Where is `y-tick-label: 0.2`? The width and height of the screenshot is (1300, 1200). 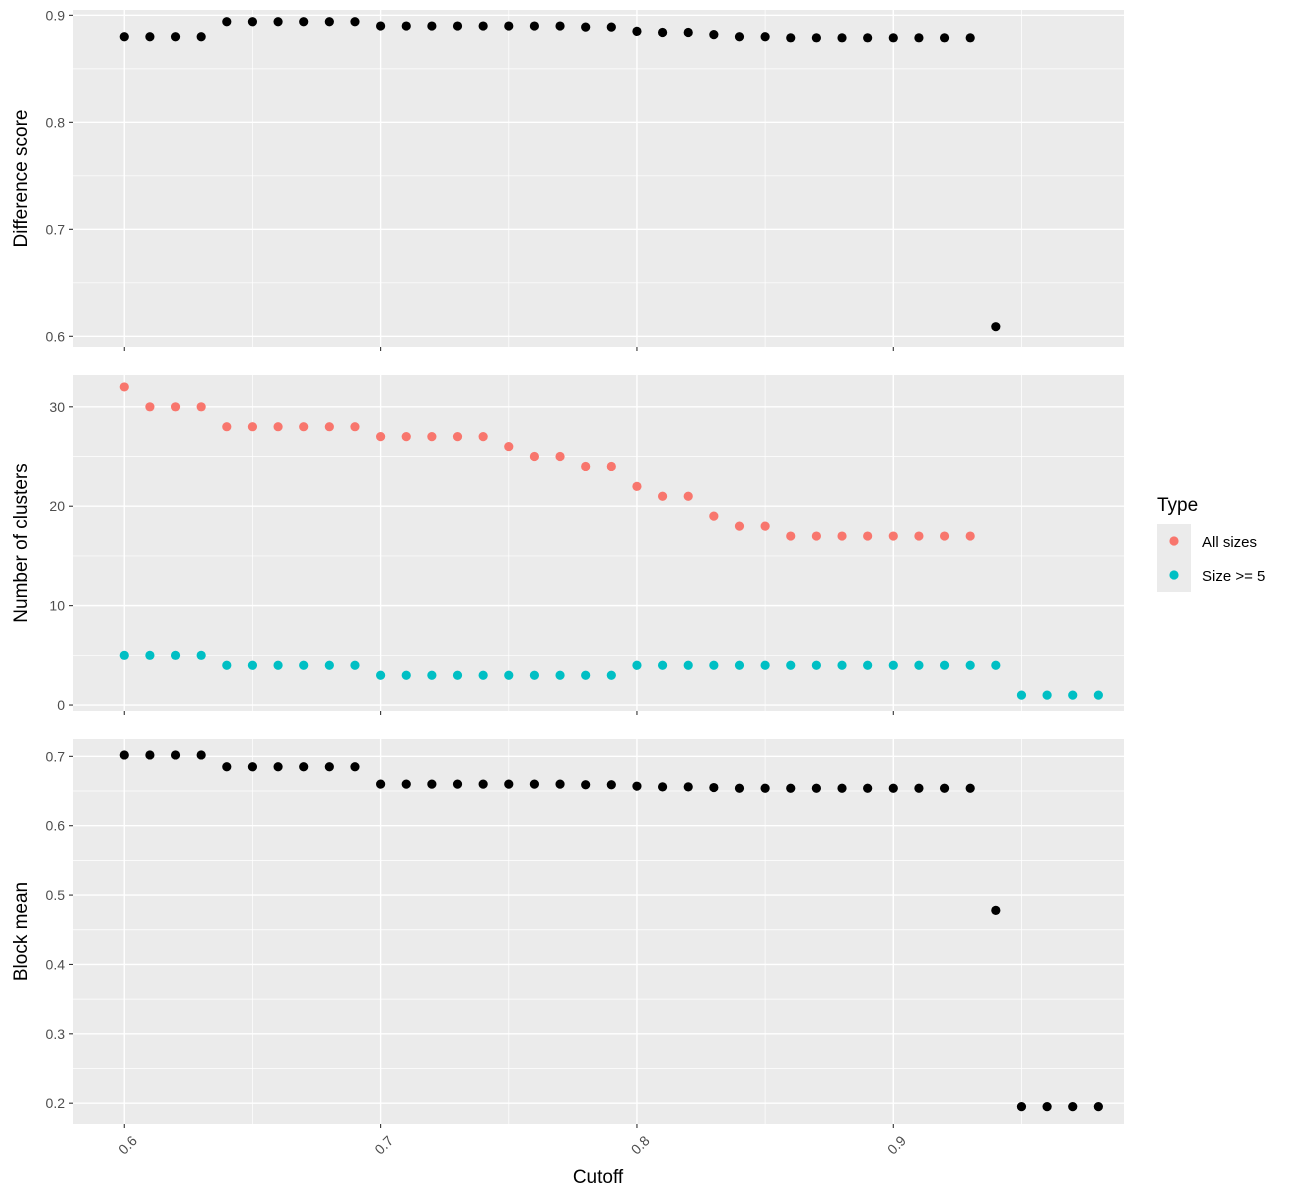 y-tick-label: 0.2 is located at coordinates (56, 1103).